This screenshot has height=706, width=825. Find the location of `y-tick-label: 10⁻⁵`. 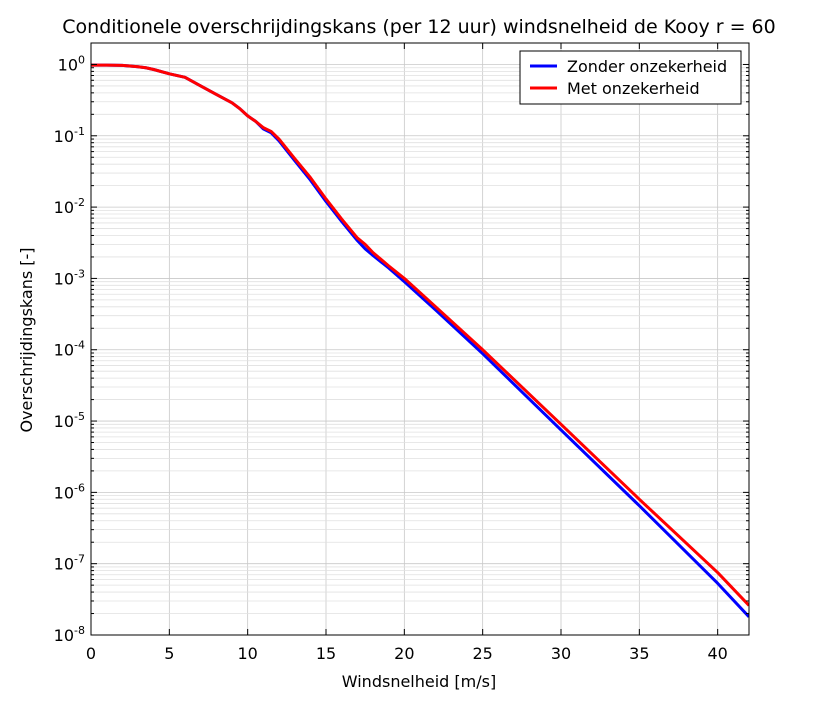

y-tick-label: 10⁻⁵ is located at coordinates (69, 420).